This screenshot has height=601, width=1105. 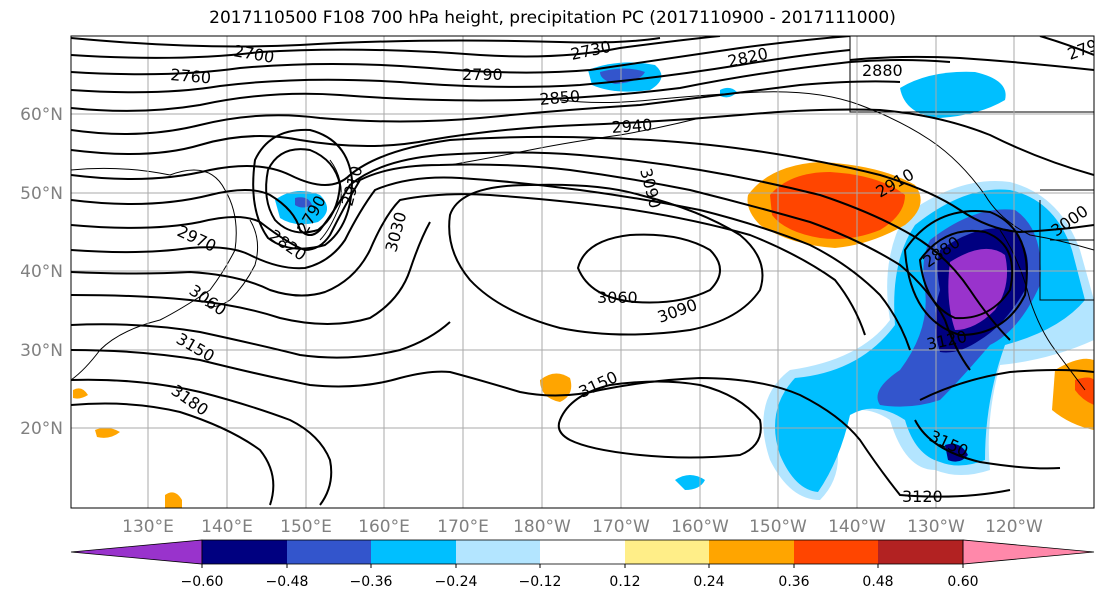 What do you see at coordinates (306, 527) in the screenshot?
I see `lon-label: 150°E` at bounding box center [306, 527].